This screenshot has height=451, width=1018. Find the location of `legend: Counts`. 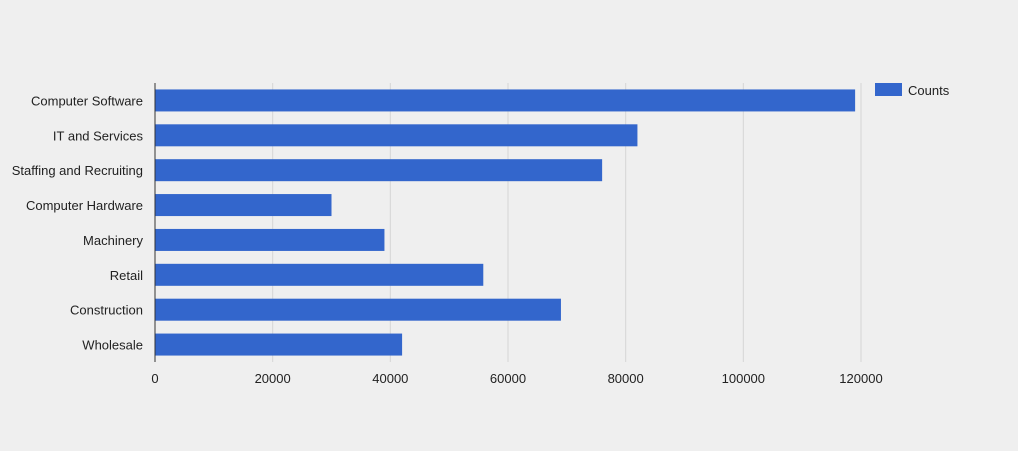

legend: Counts is located at coordinates (912, 90).